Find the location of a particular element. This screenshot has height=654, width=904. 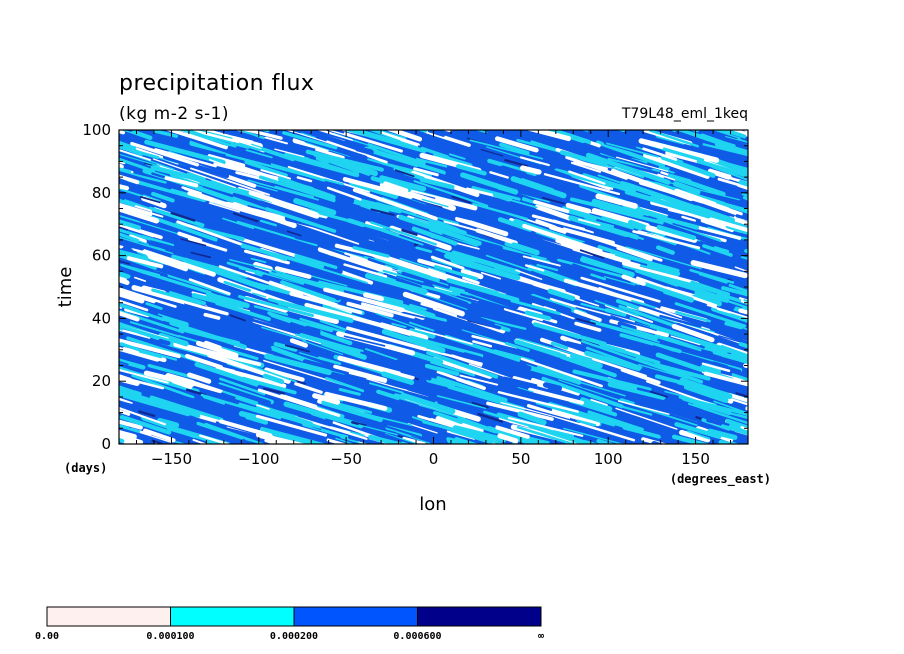

colorbar-label: ∞ is located at coordinates (541, 636).